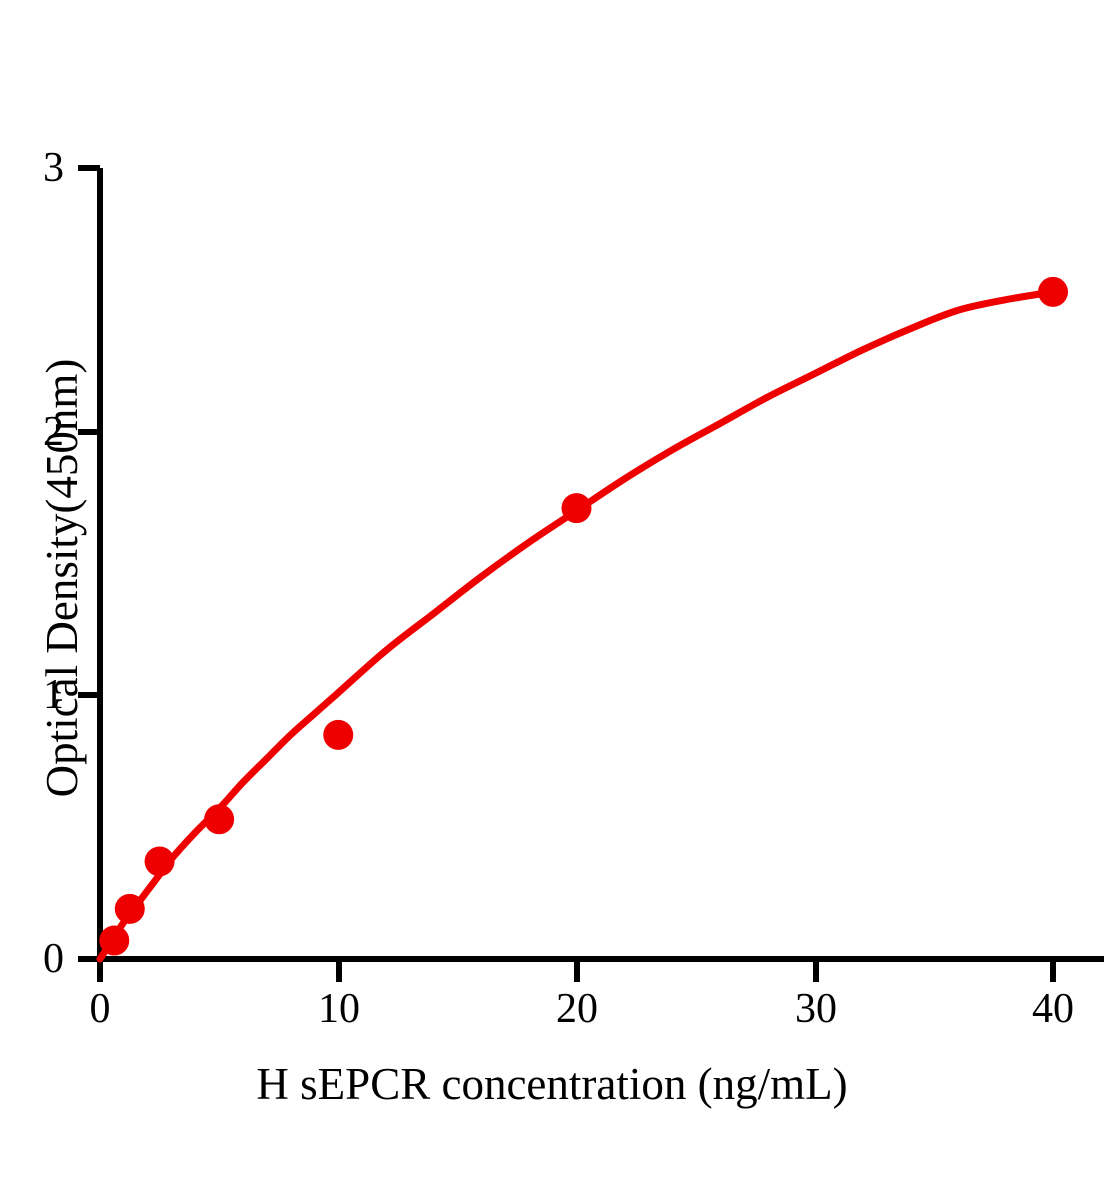 The height and width of the screenshot is (1200, 1104). I want to click on y-tick-label-3: 3, so click(53, 168).